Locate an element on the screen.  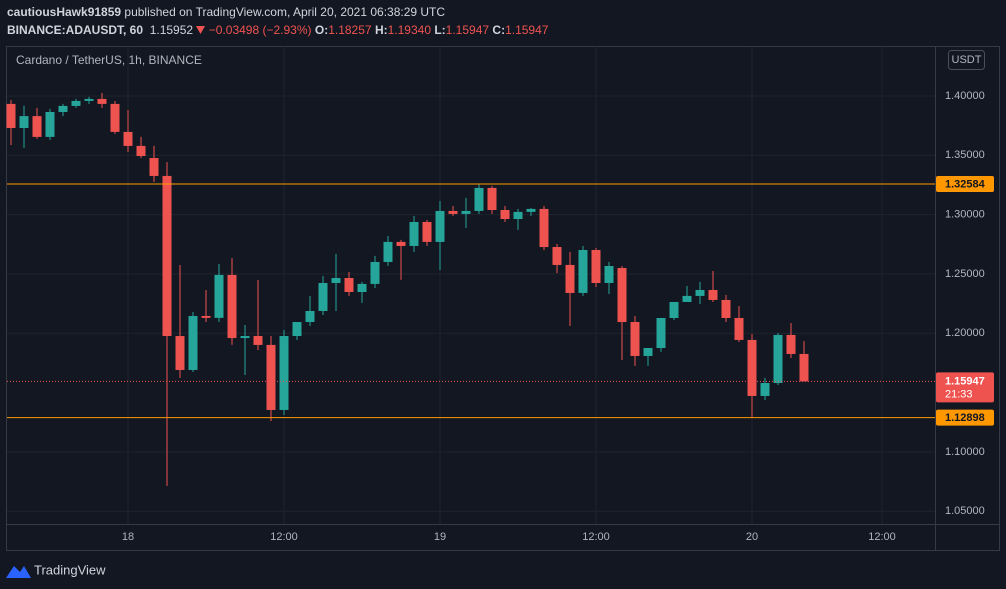
last-price-label: 1.15947 is located at coordinates (965, 381).